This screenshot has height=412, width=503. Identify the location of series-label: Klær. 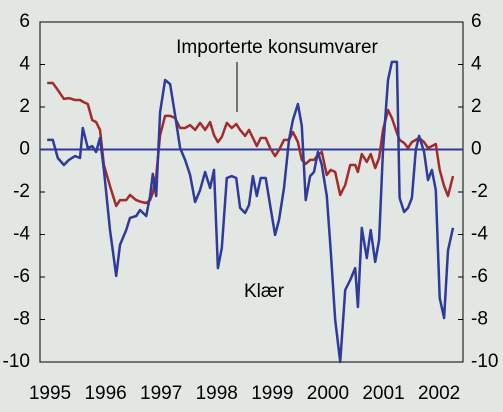
(264, 291).